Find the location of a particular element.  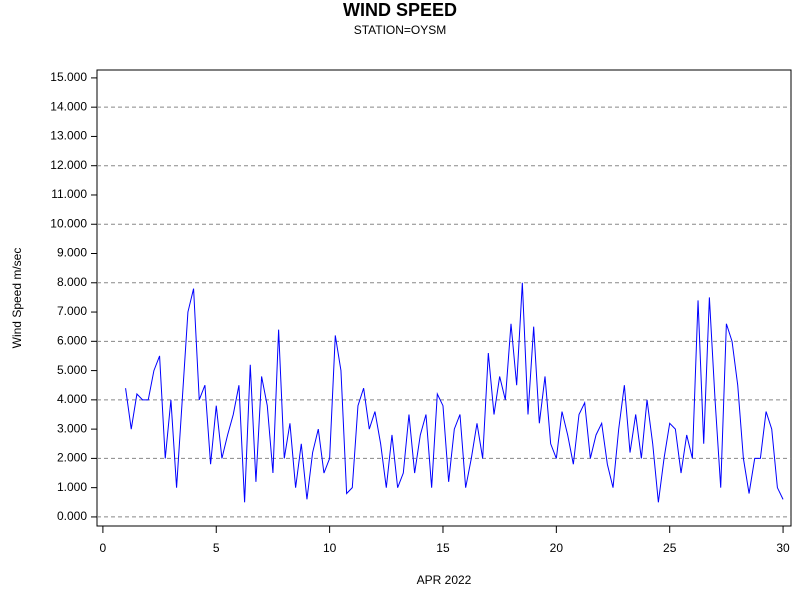

chart-subtitle: STATION=OYSM is located at coordinates (400, 30).